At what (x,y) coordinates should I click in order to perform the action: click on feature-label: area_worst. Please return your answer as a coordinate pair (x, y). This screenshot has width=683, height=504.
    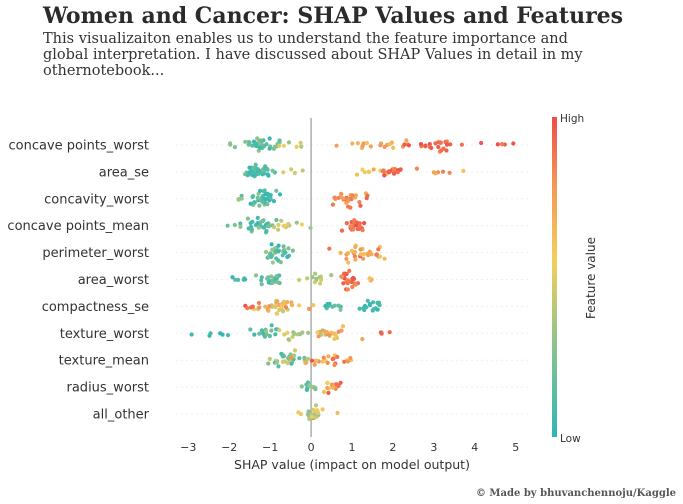
    Looking at the image, I should click on (113, 280).